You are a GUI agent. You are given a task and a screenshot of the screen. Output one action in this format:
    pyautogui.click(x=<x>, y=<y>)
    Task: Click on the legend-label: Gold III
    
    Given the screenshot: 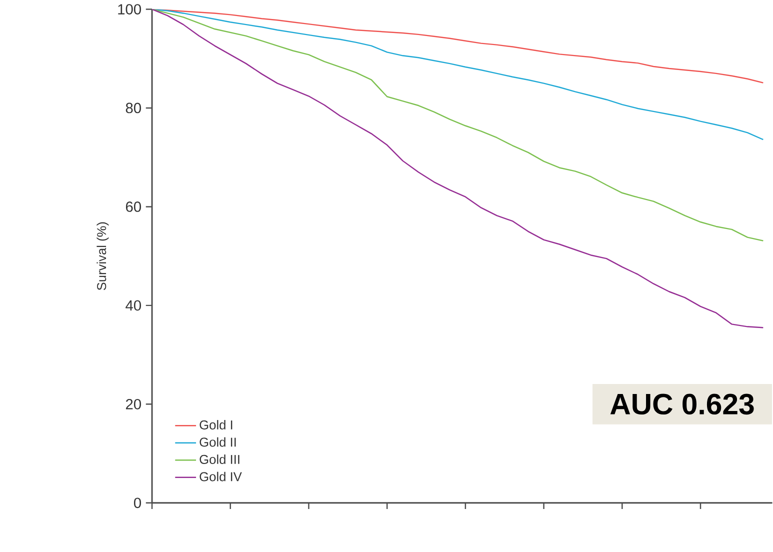 What is the action you would take?
    pyautogui.click(x=220, y=459)
    